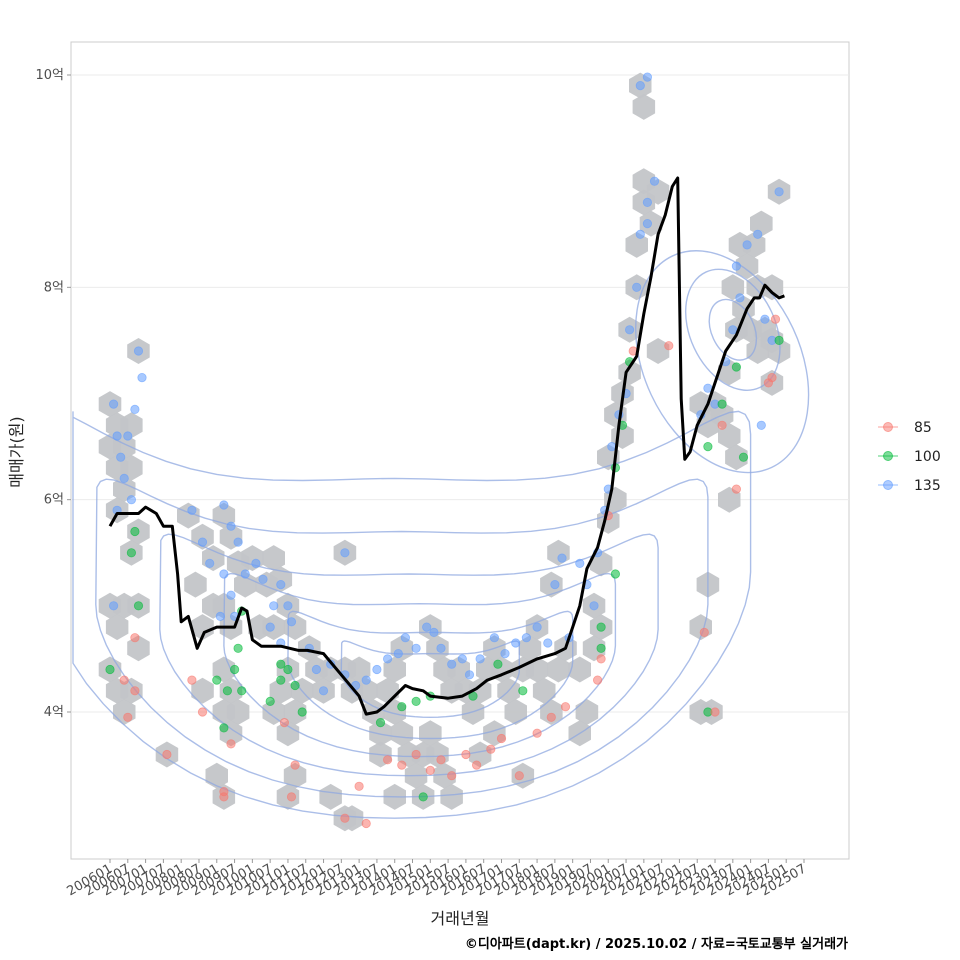 This screenshot has width=960, height=960. I want to click on legend-label: 100, so click(927, 457).